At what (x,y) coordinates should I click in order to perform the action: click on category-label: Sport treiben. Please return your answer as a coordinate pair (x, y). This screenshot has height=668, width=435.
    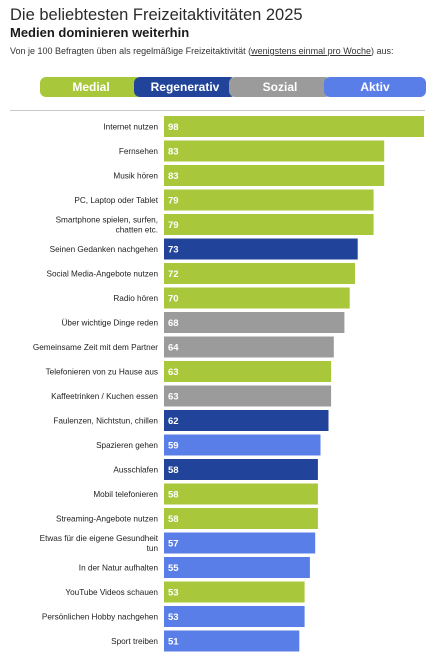
    Looking at the image, I should click on (134, 641).